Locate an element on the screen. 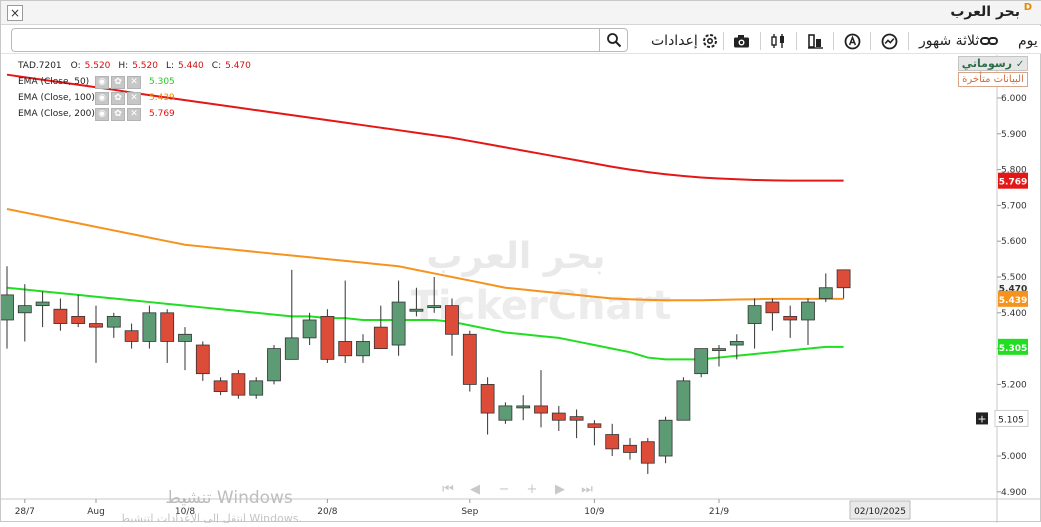 Image resolution: width=1041 pixels, height=527 pixels. nav-control-5: ⏭ is located at coordinates (587, 489).